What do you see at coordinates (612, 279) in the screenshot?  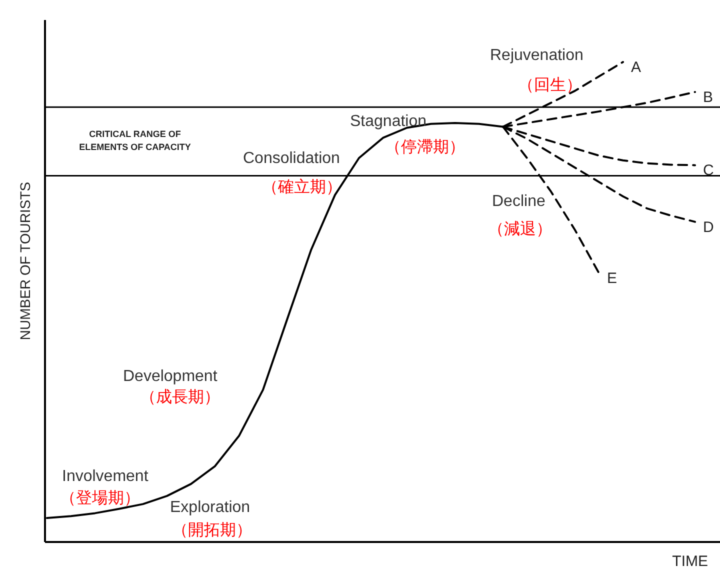 I see `series-label: E` at bounding box center [612, 279].